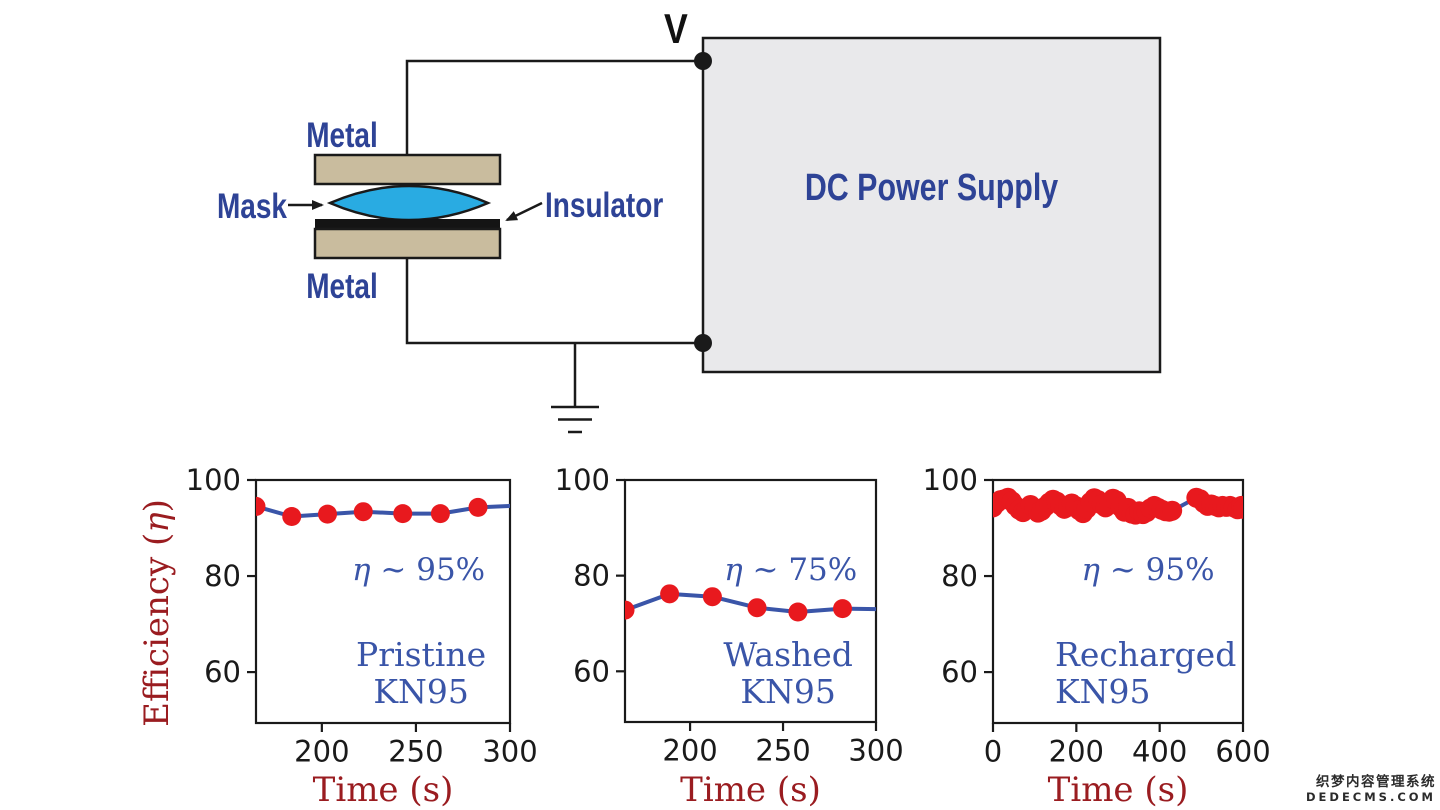 Image resolution: width=1440 pixels, height=810 pixels. I want to click on terminal-bottom, so click(703, 343).